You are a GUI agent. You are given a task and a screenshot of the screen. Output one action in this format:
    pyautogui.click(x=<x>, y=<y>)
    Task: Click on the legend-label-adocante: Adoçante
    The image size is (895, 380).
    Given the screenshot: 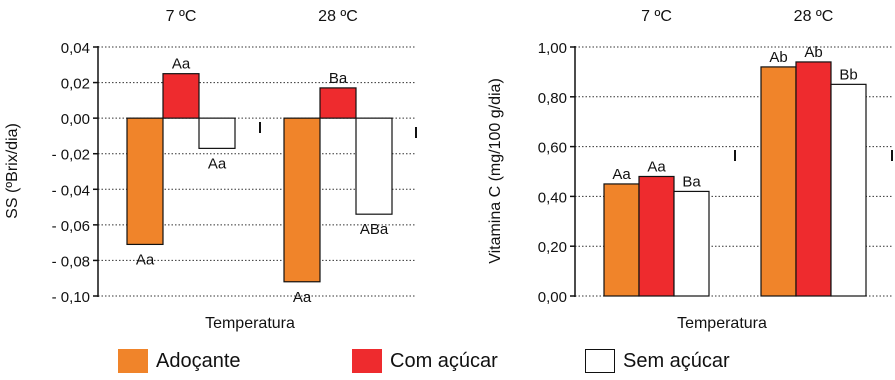 What is the action you would take?
    pyautogui.click(x=198, y=360)
    